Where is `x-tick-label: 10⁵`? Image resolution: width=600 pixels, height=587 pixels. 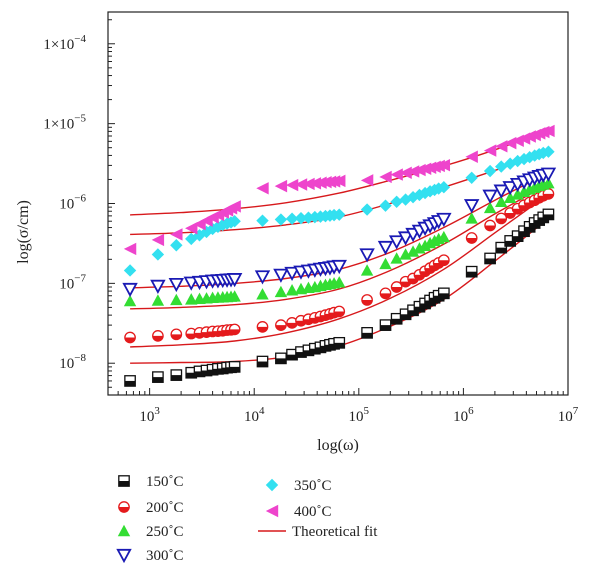 x-tick-label: 10⁵ is located at coordinates (359, 415).